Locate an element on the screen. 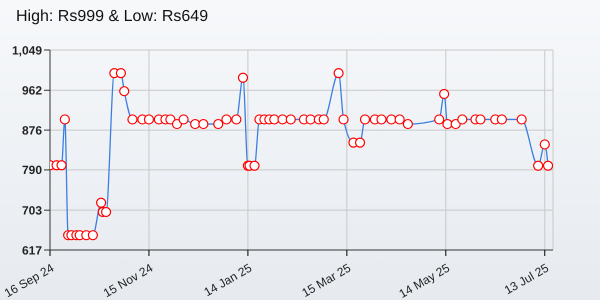  x-tick-label: 14 May 25 is located at coordinates (424, 280).